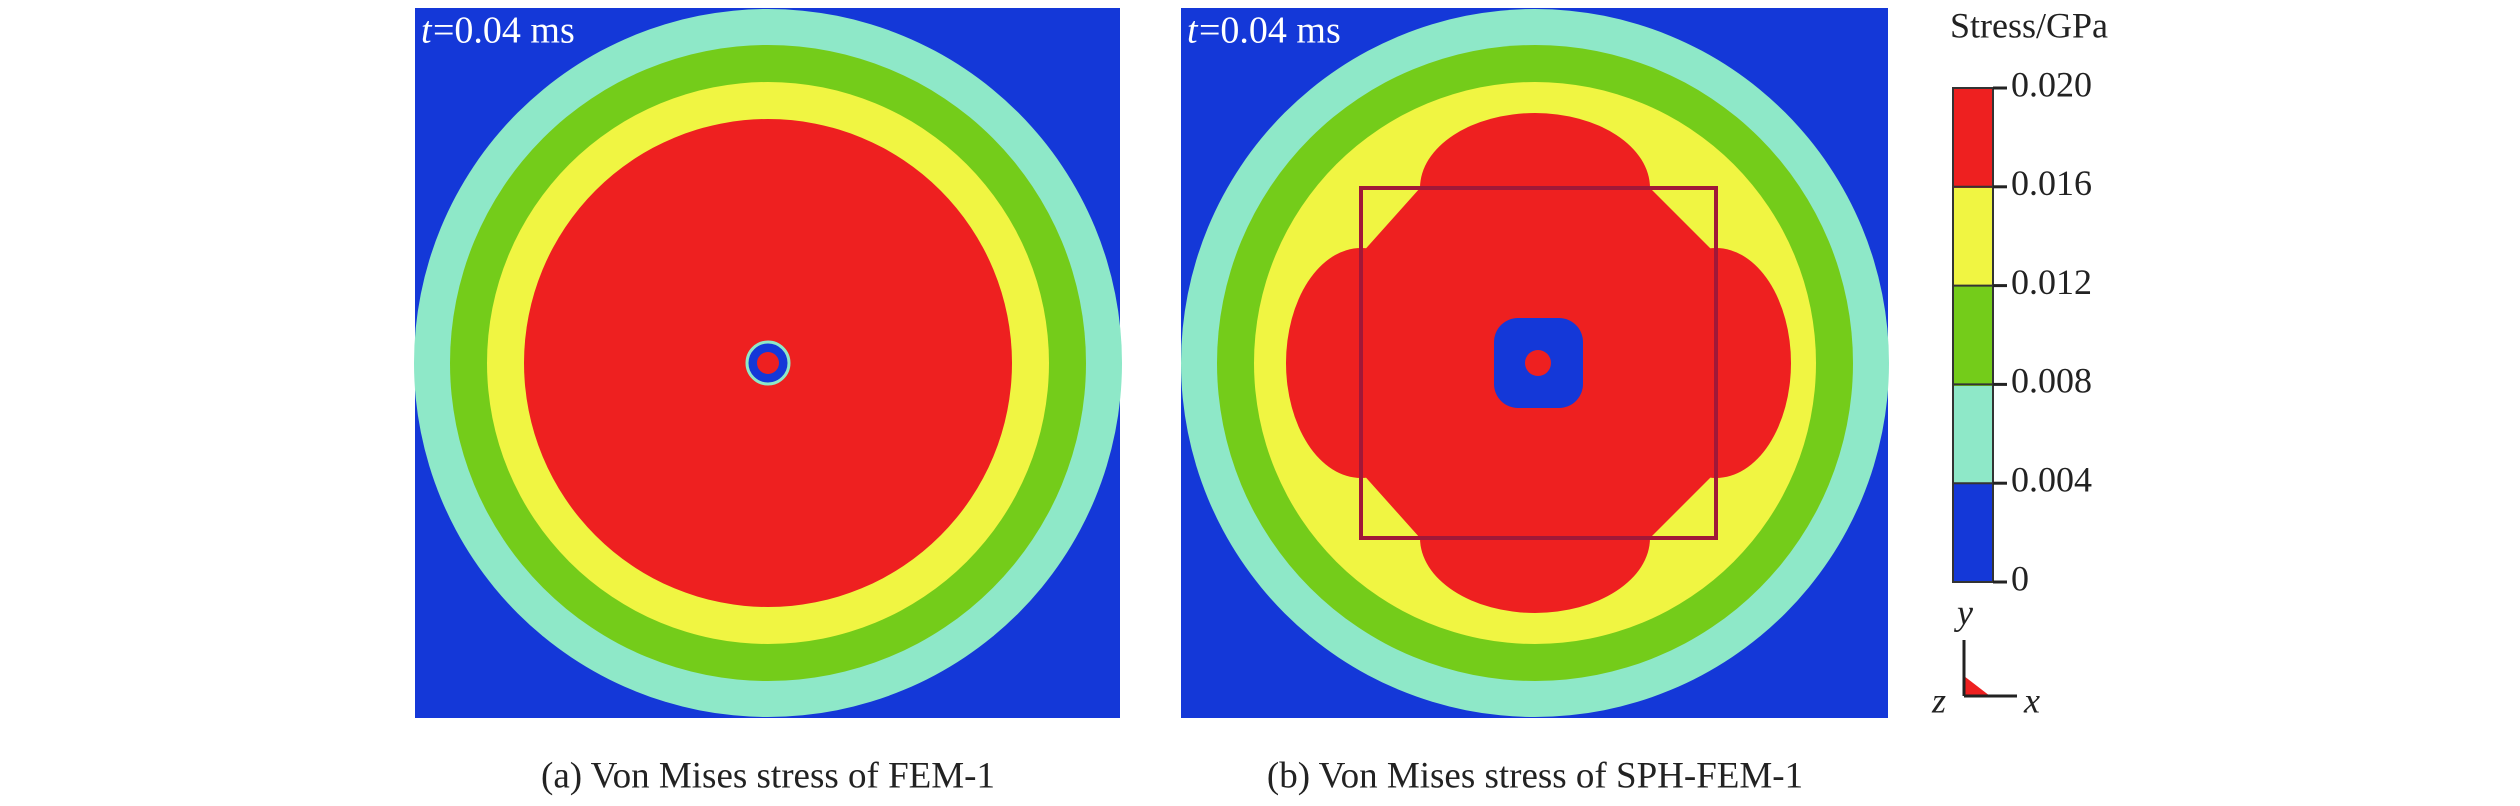  What do you see at coordinates (2051, 381) in the screenshot?
I see `colorbar-tick-label: 0.008` at bounding box center [2051, 381].